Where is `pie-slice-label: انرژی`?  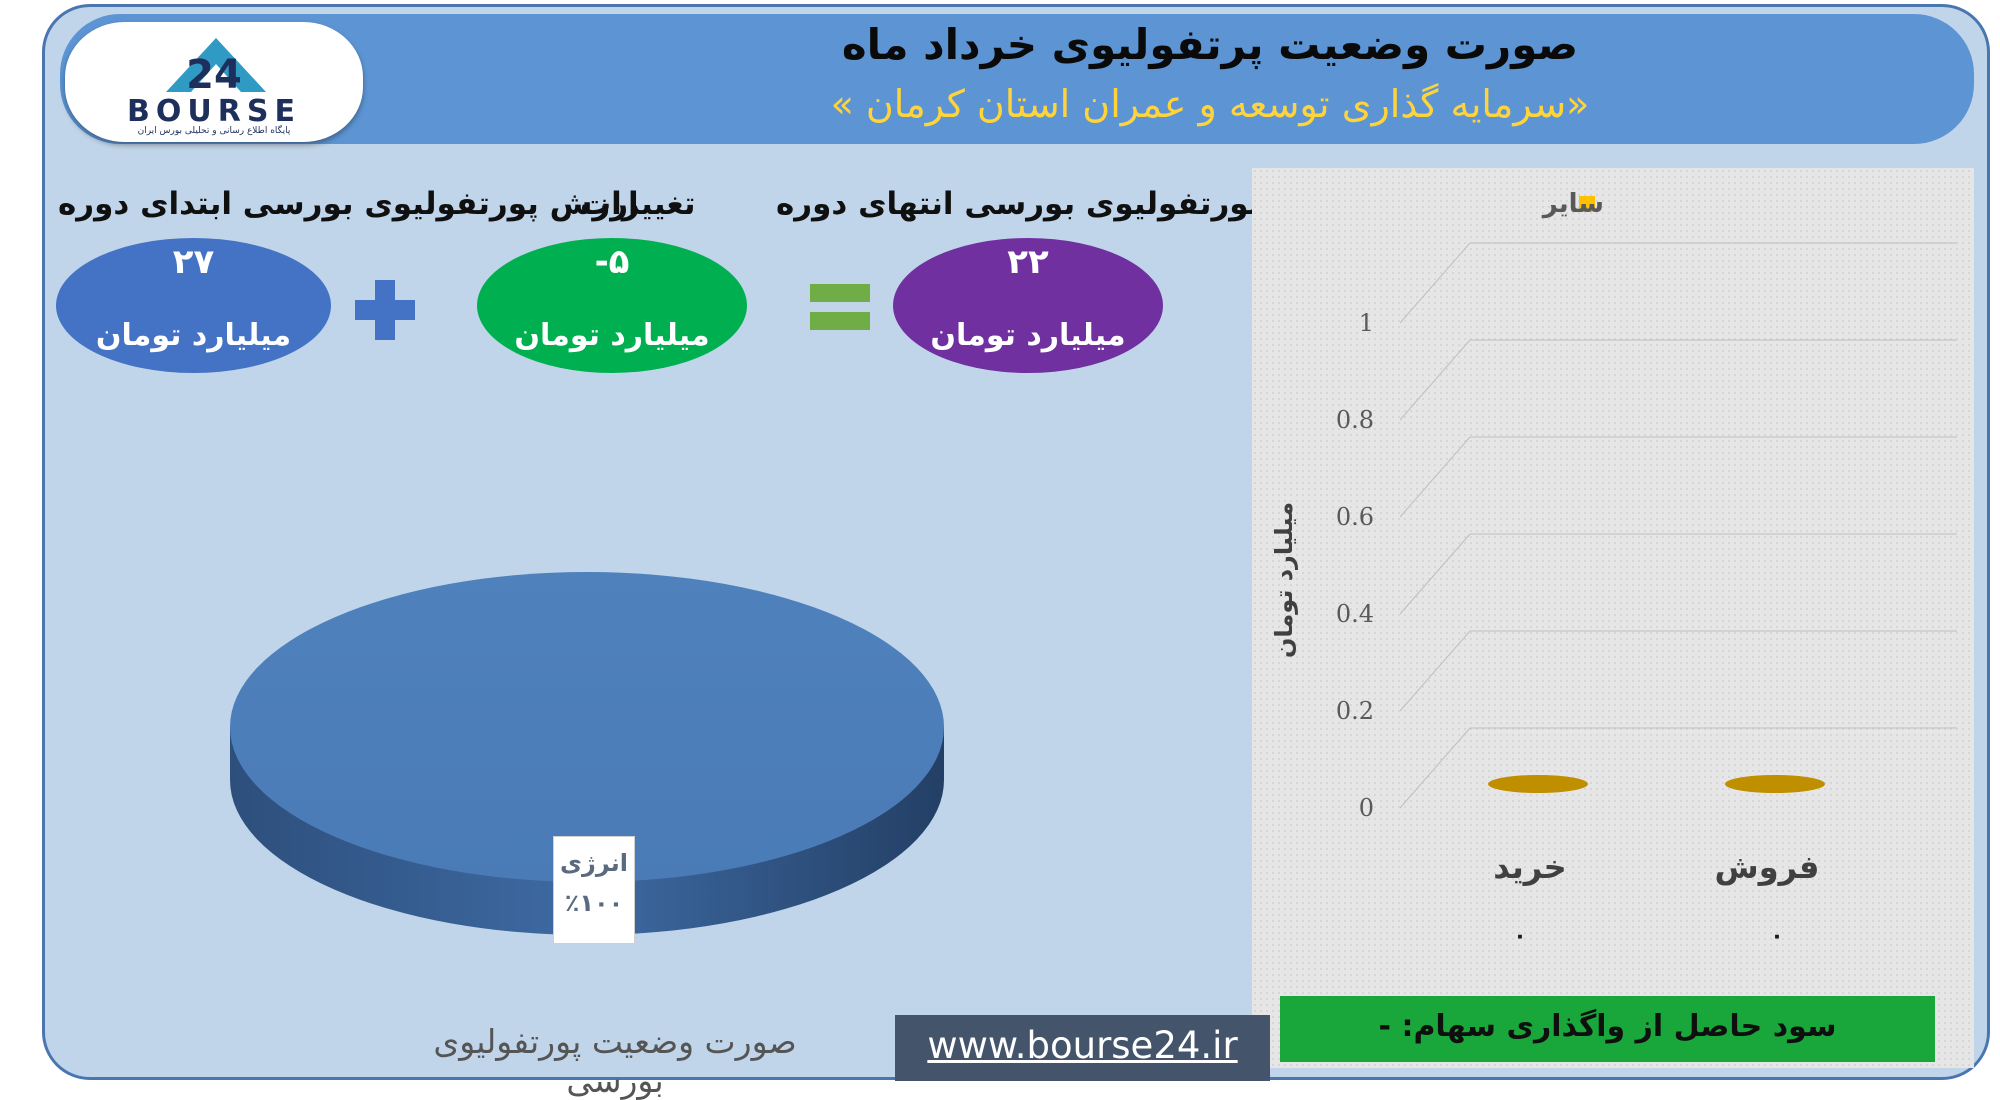
pie-slice-label: انرژی is located at coordinates (594, 863).